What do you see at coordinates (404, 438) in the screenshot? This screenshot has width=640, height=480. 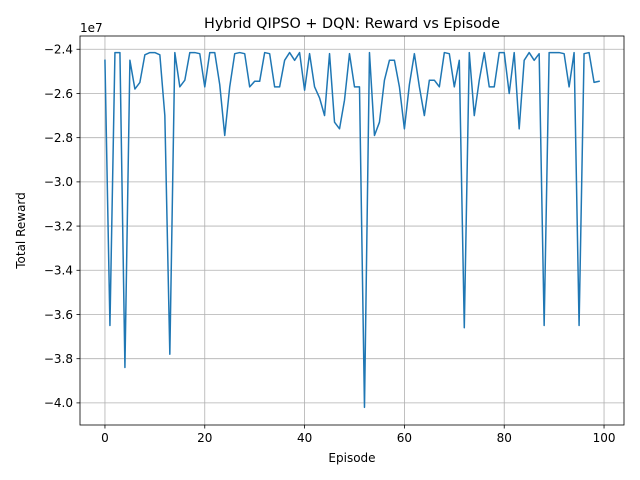 I see `x-tick-label: 60` at bounding box center [404, 438].